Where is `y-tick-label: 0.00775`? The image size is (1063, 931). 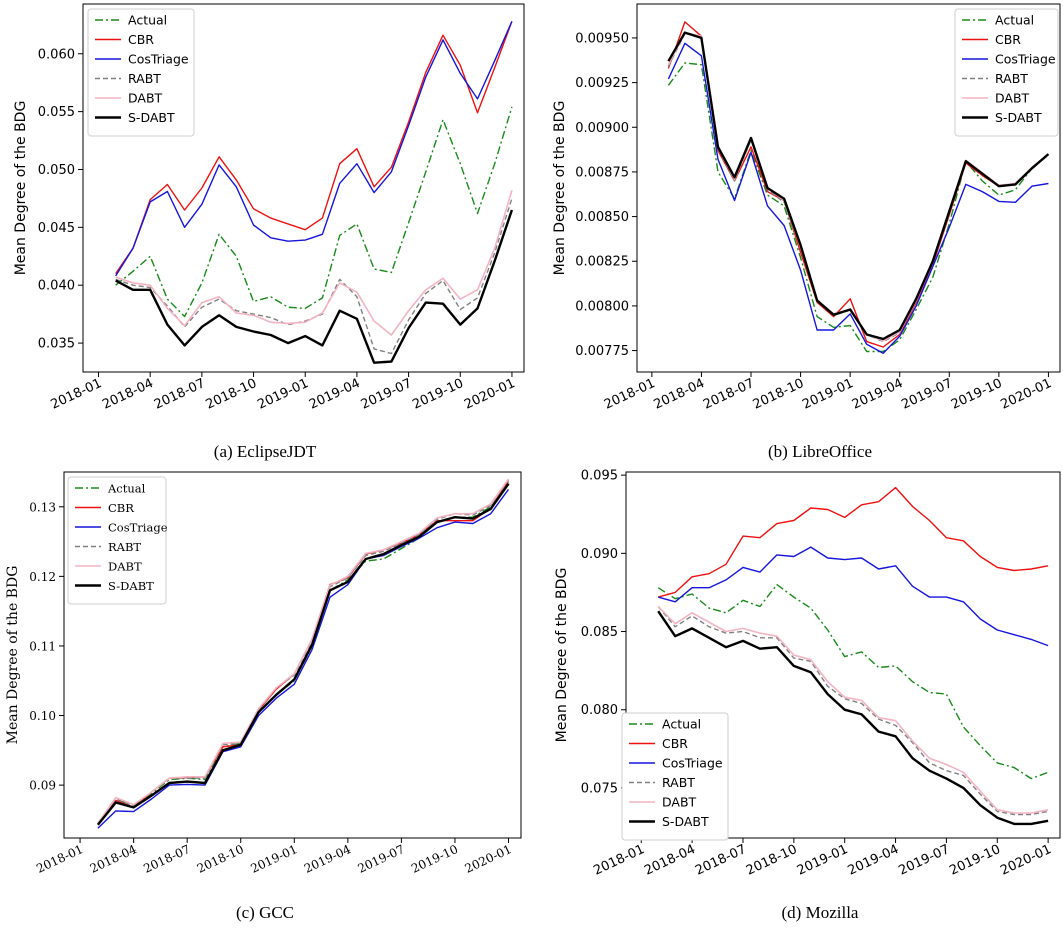
y-tick-label: 0.00775 is located at coordinates (602, 351).